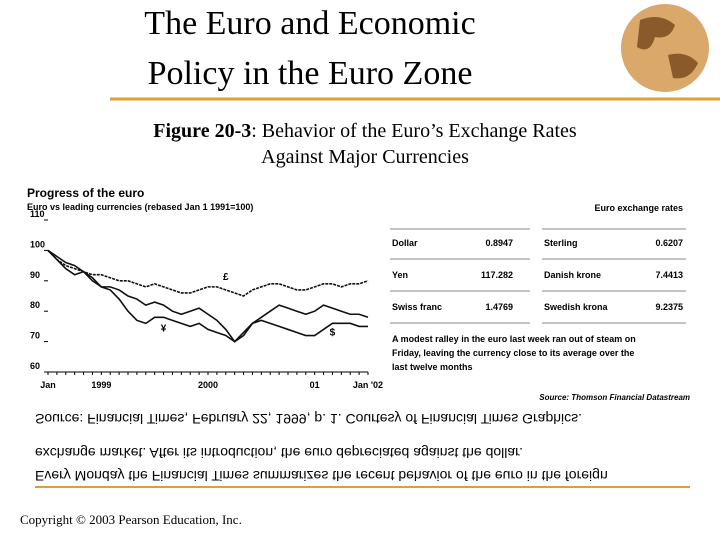 This screenshot has height=540, width=720. I want to click on rate-cell: Swedish krona, so click(576, 307).